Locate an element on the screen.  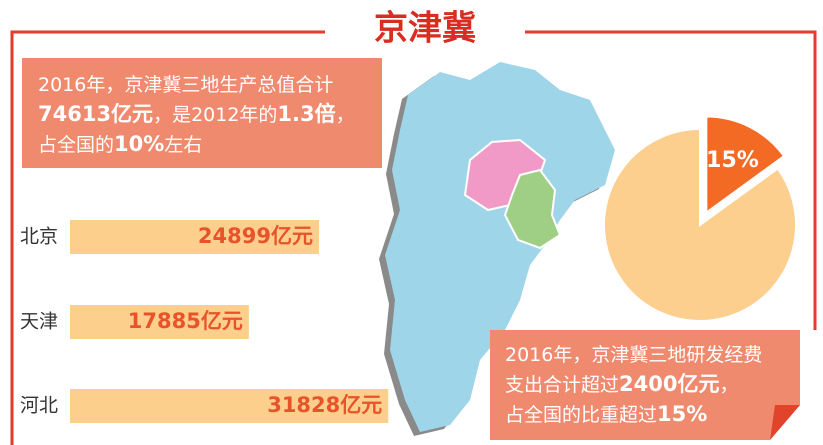
note-text: 占全国的比重超过 is located at coordinates (581, 415).